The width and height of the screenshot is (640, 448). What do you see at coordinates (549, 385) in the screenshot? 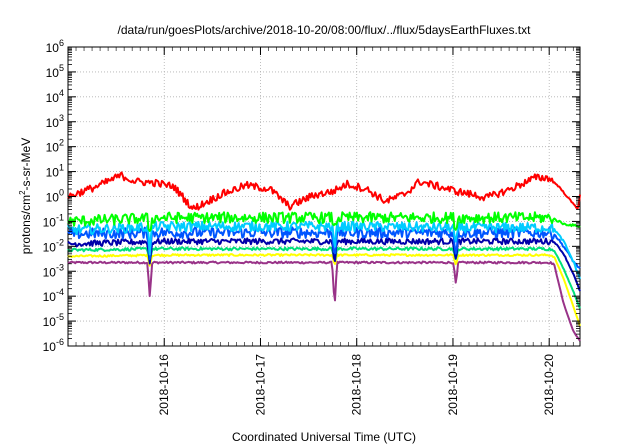
I see `x-tick-label: 2018-10-20` at bounding box center [549, 385].